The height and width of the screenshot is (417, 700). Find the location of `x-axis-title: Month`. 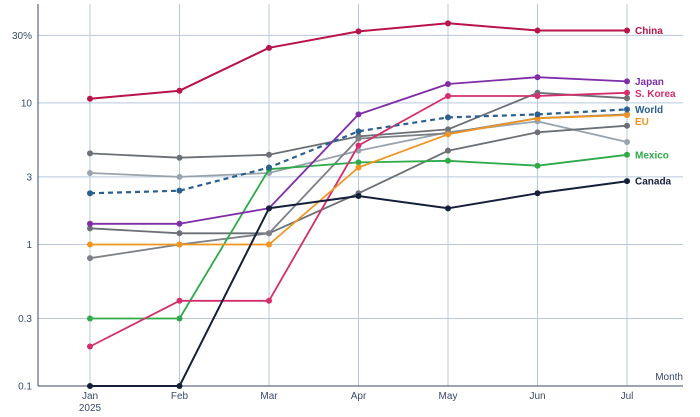

x-axis-title: Month is located at coordinates (669, 377).